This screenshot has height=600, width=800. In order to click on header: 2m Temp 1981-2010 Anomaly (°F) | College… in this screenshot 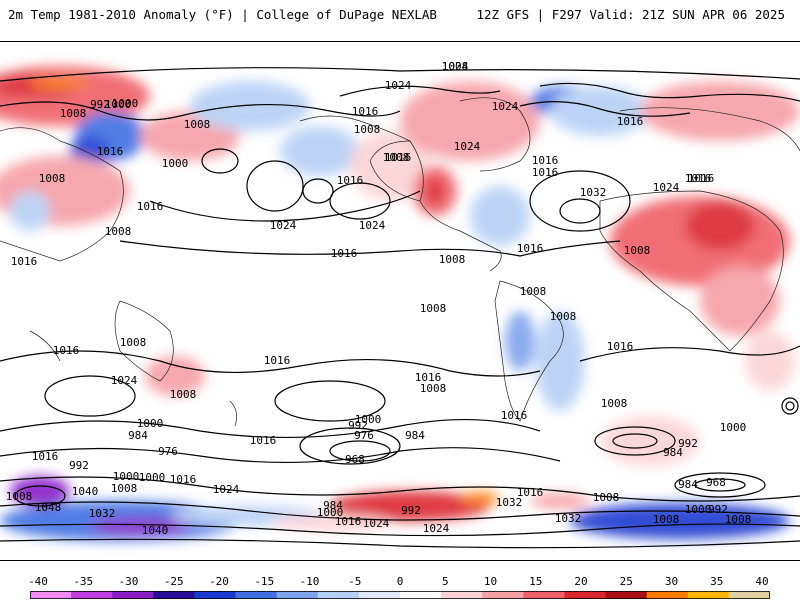, I will do `click(400, 15)`.